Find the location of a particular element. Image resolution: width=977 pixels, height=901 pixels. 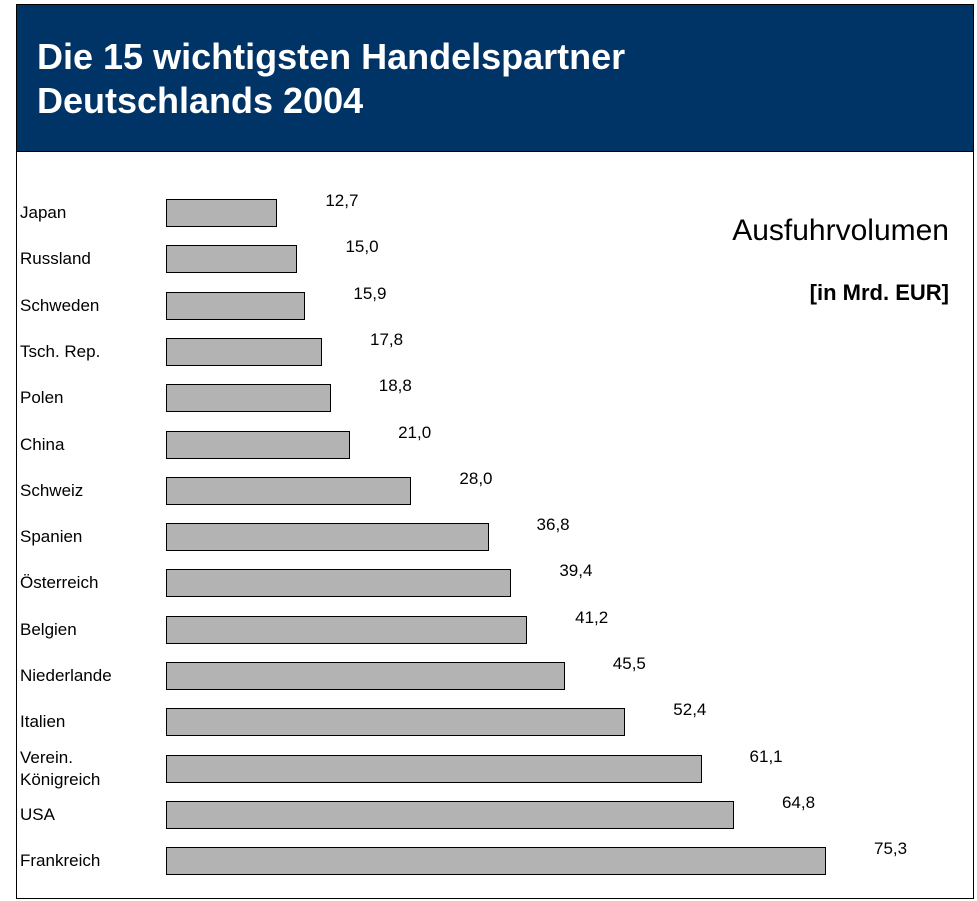

value-label: 75,3 is located at coordinates (891, 849).